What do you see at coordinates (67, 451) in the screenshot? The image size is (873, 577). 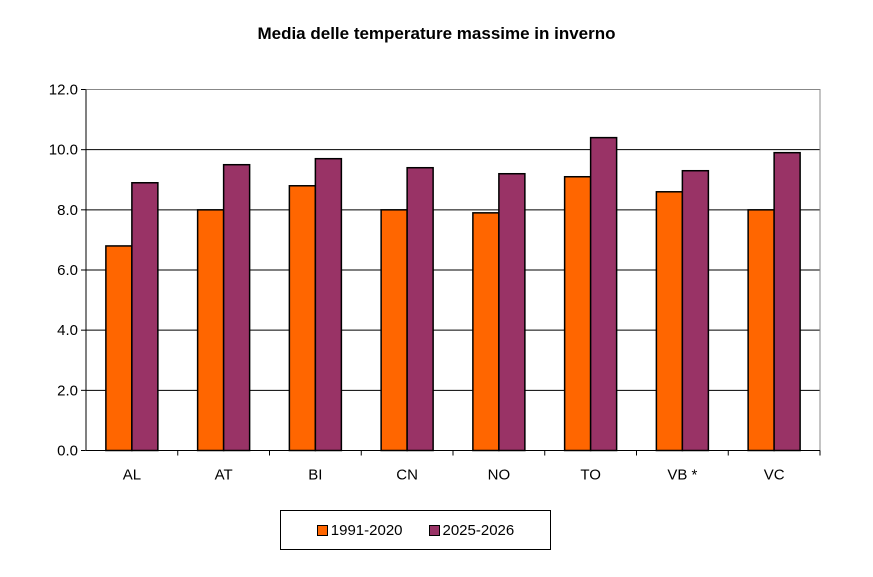 I see `y-tick-label: 0.0` at bounding box center [67, 451].